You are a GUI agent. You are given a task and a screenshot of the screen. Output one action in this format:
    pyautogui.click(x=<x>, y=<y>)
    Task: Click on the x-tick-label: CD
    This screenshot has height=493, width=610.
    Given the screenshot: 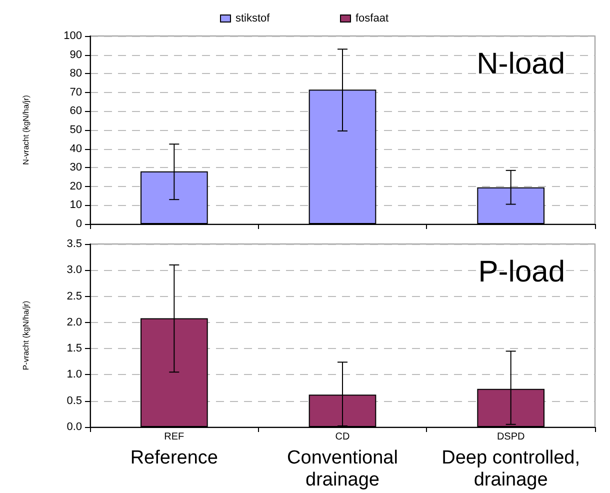 What is the action you would take?
    pyautogui.click(x=342, y=437)
    